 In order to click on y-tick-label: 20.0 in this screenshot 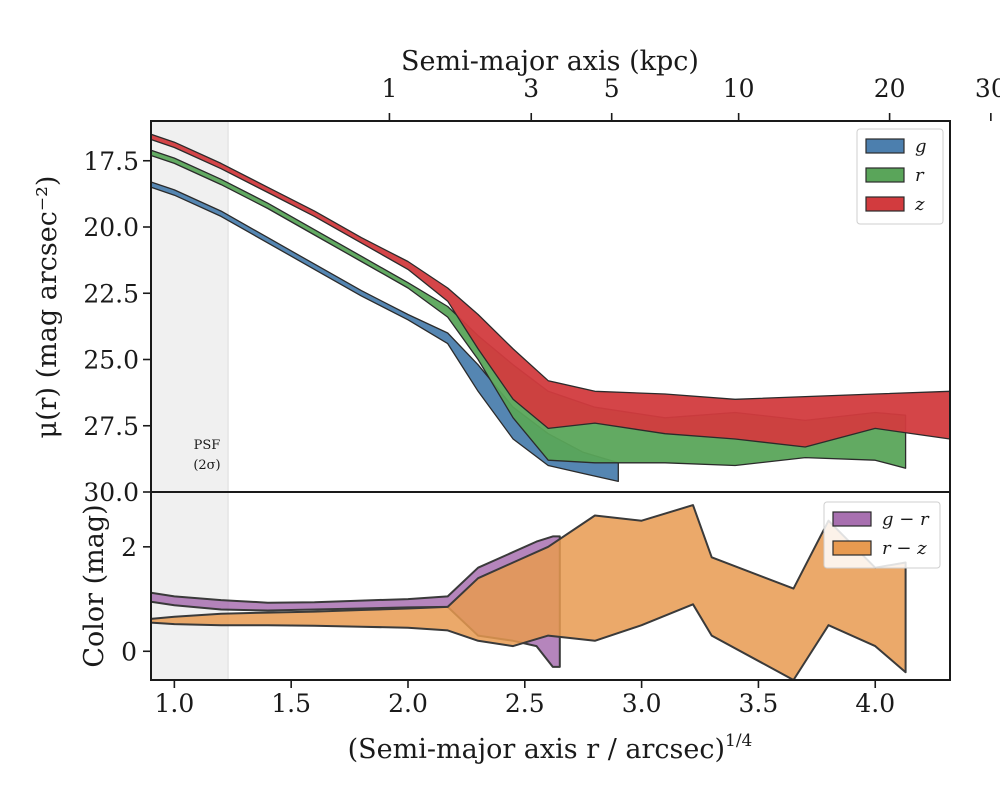, I will do `click(111, 227)`.